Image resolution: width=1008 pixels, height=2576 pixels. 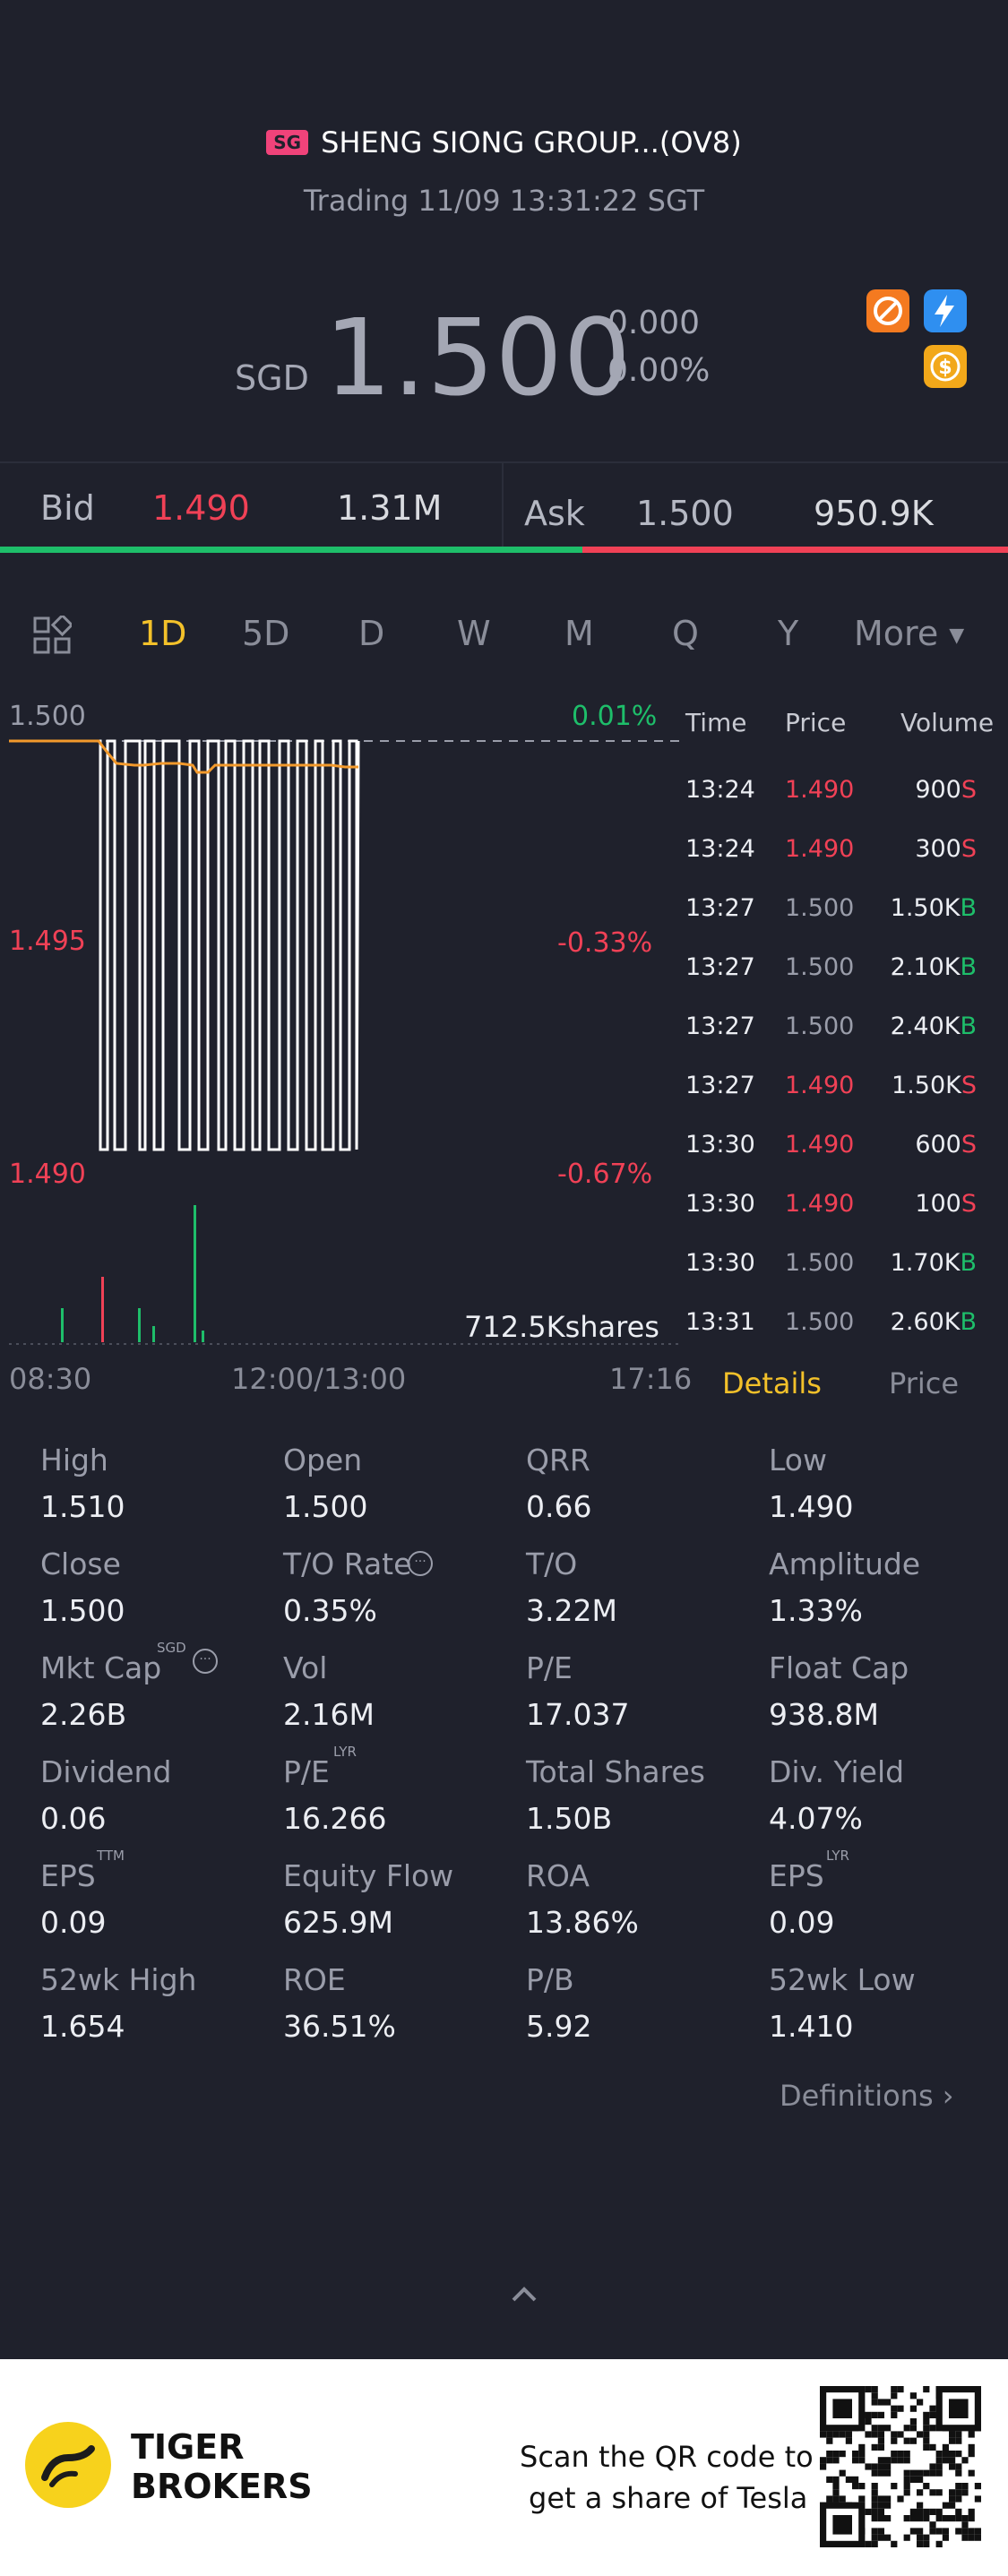 What do you see at coordinates (946, 849) in the screenshot?
I see `trade-volume: 300S` at bounding box center [946, 849].